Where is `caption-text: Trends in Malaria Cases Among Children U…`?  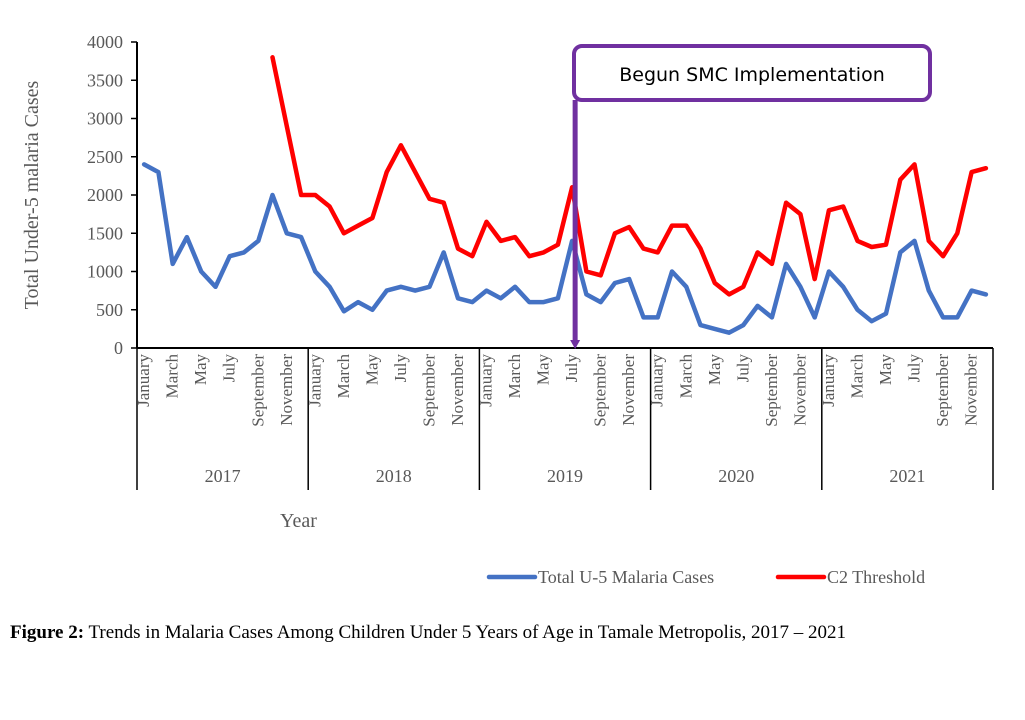 caption-text: Trends in Malaria Cases Among Children U… is located at coordinates (465, 632).